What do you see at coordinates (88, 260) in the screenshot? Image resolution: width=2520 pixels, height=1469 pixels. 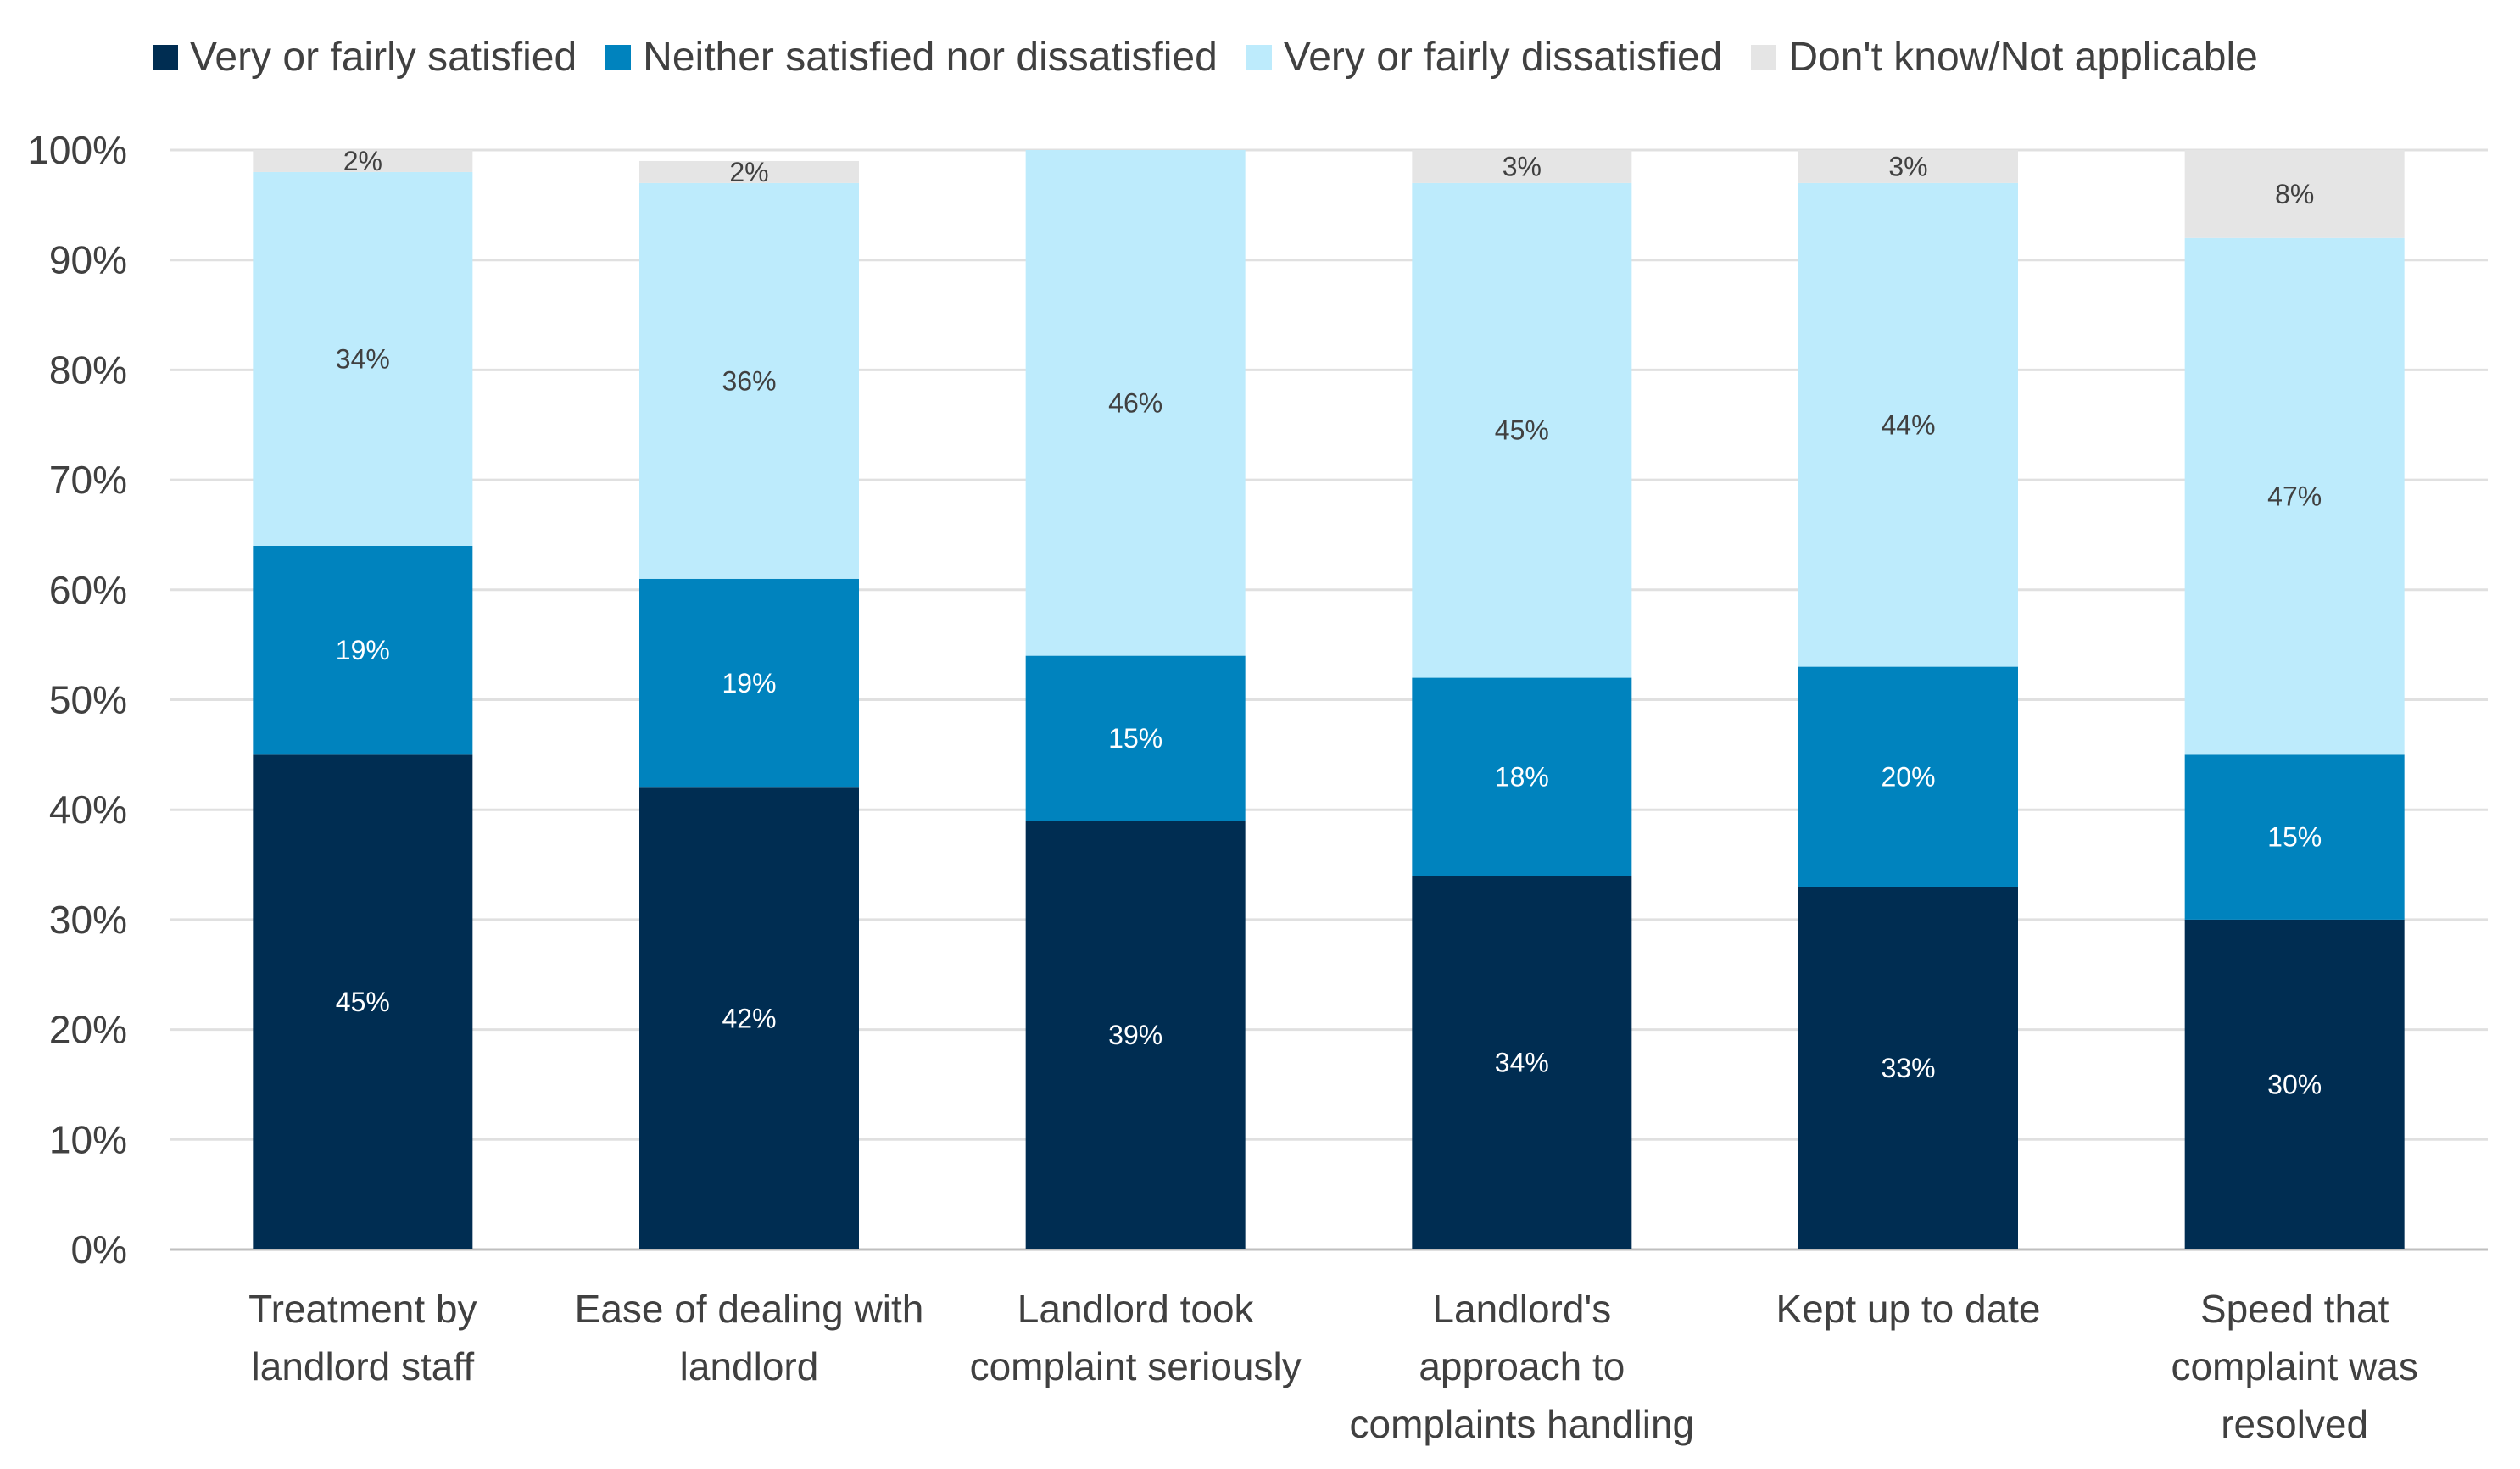 I see `y-tick-label: 90%` at bounding box center [88, 260].